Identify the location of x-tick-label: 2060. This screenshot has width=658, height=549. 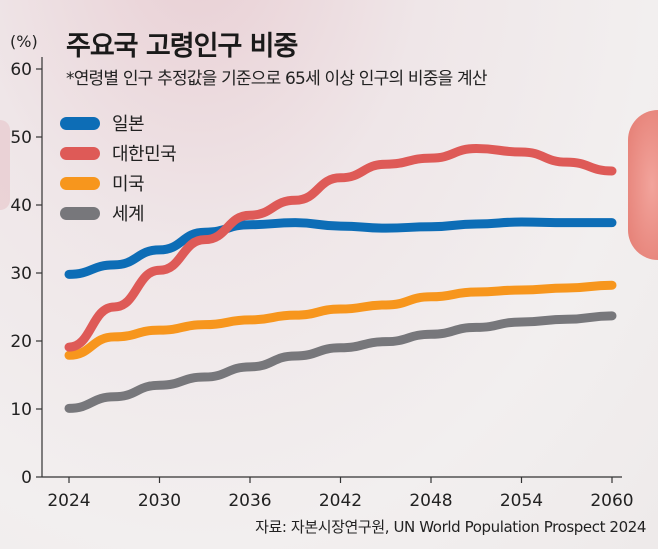
(611, 501).